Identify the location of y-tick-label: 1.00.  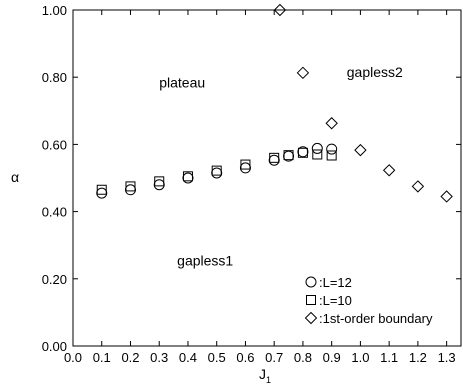
(54, 10).